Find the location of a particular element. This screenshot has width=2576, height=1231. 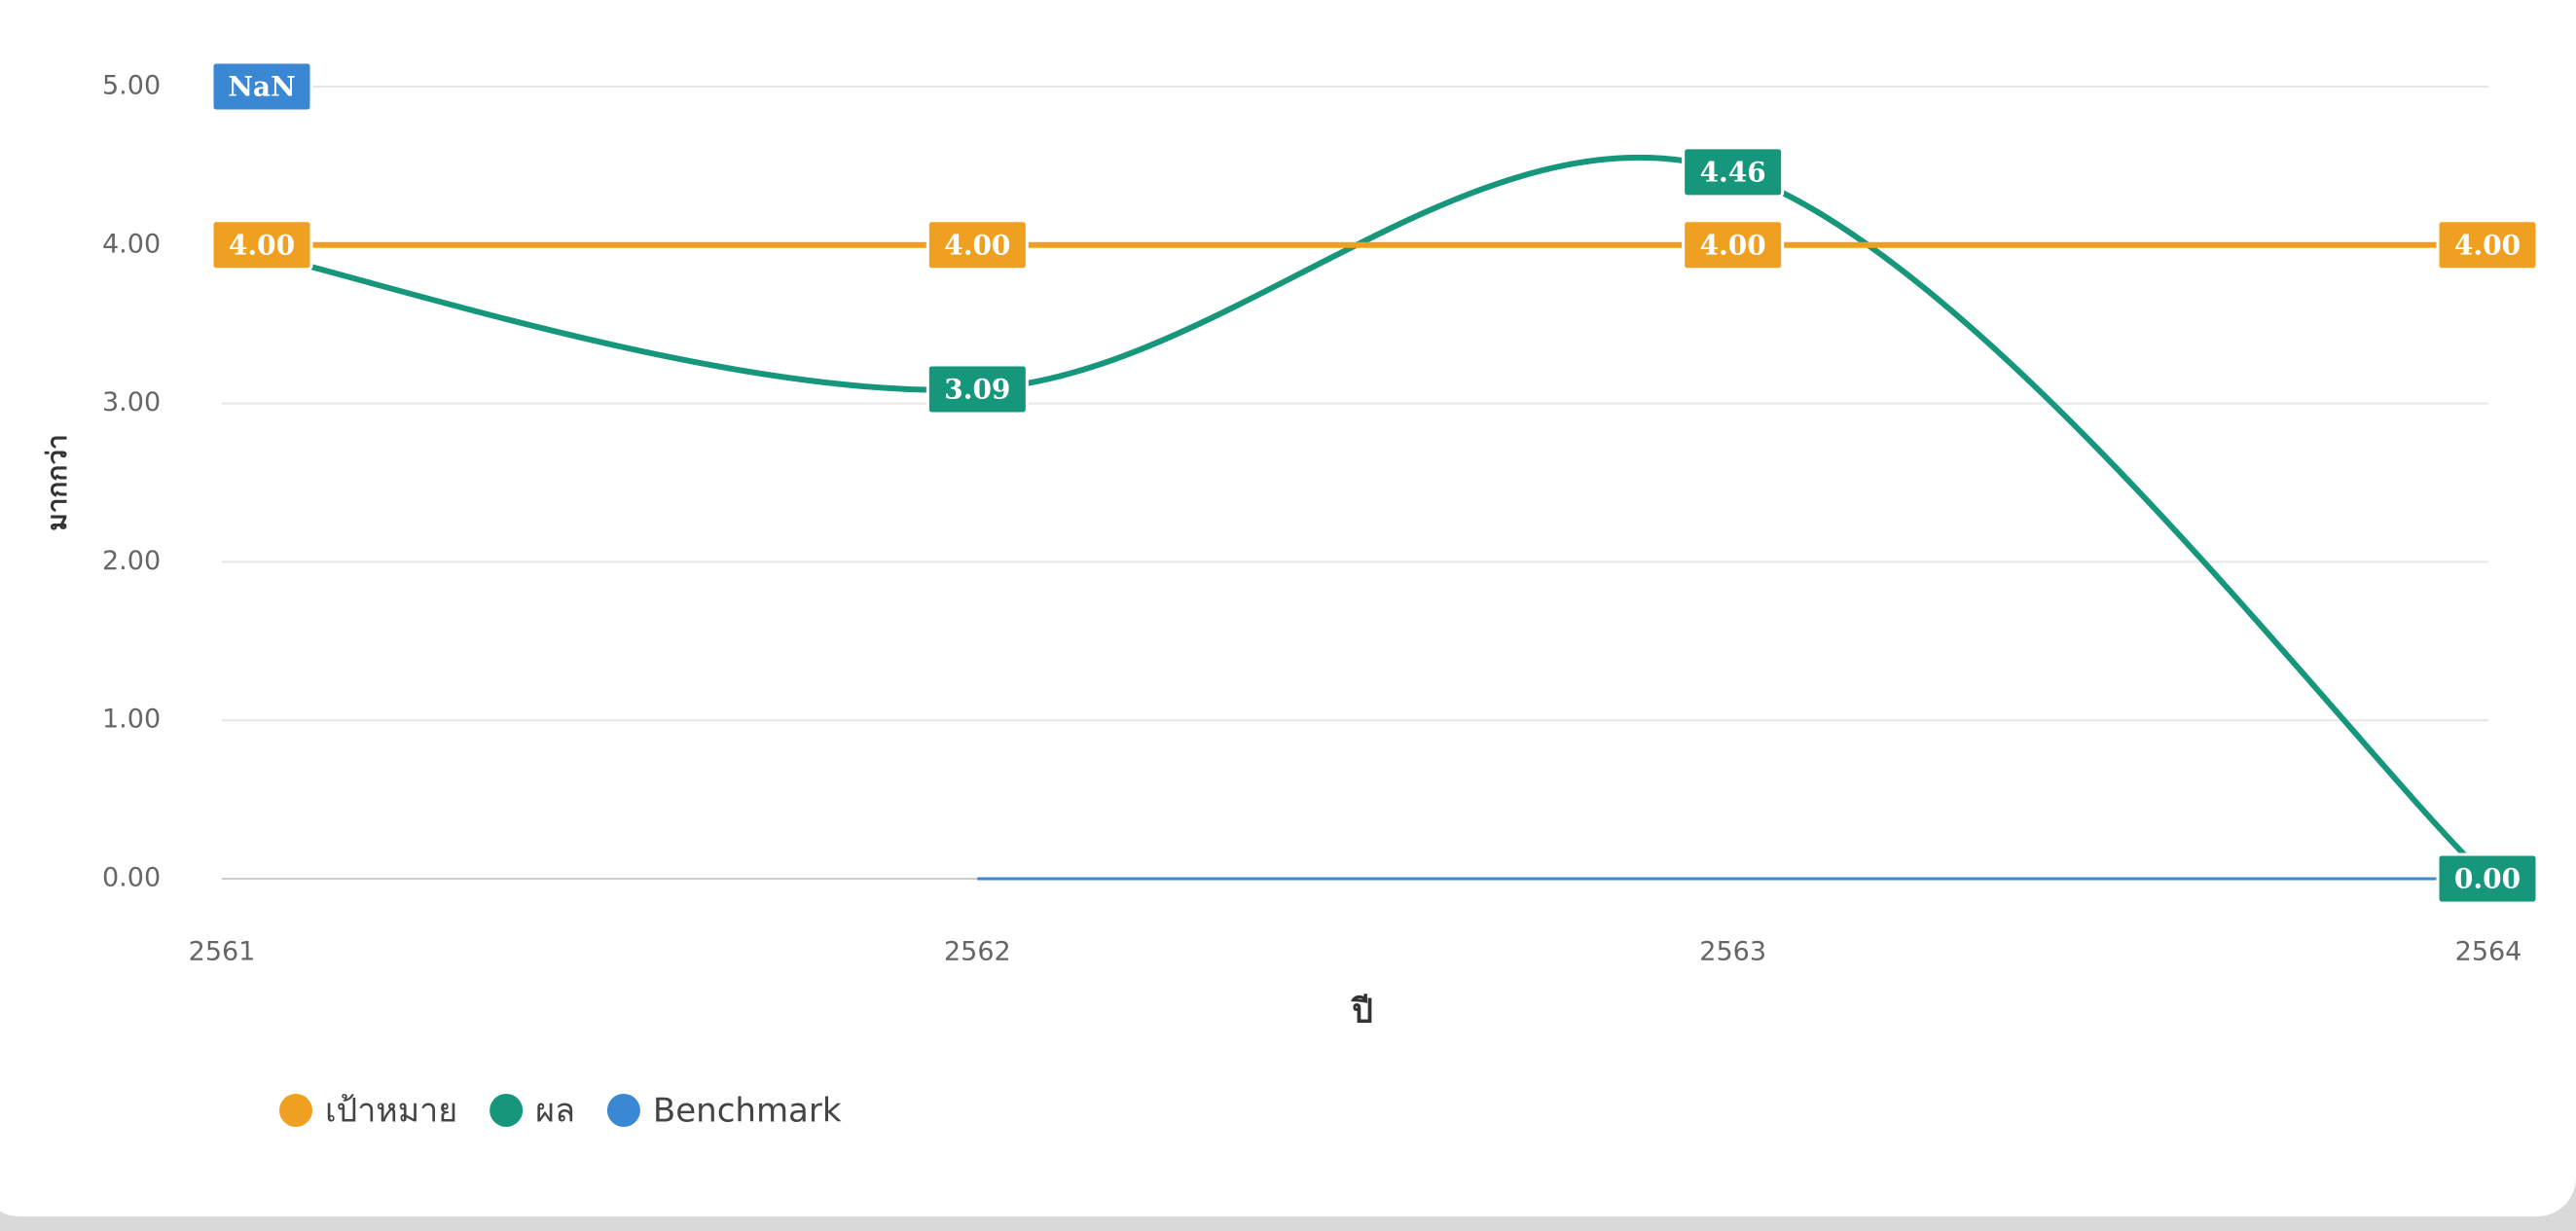

legend-label: เป้าหมาย is located at coordinates (391, 1111).